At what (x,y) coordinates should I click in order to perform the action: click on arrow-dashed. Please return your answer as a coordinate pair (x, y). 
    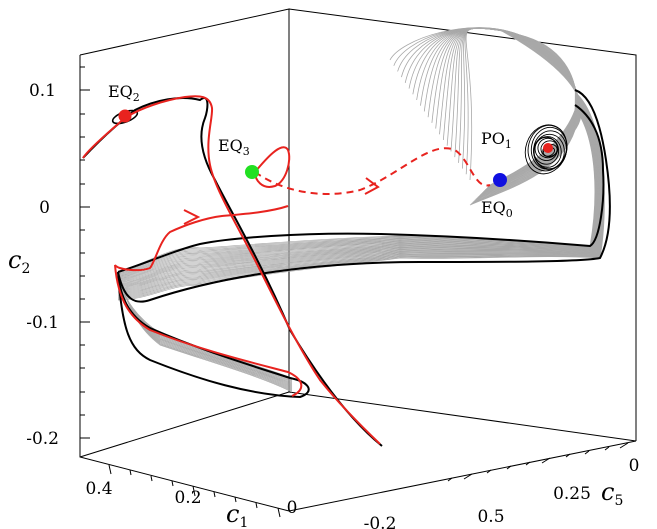
    Looking at the image, I should click on (372, 186).